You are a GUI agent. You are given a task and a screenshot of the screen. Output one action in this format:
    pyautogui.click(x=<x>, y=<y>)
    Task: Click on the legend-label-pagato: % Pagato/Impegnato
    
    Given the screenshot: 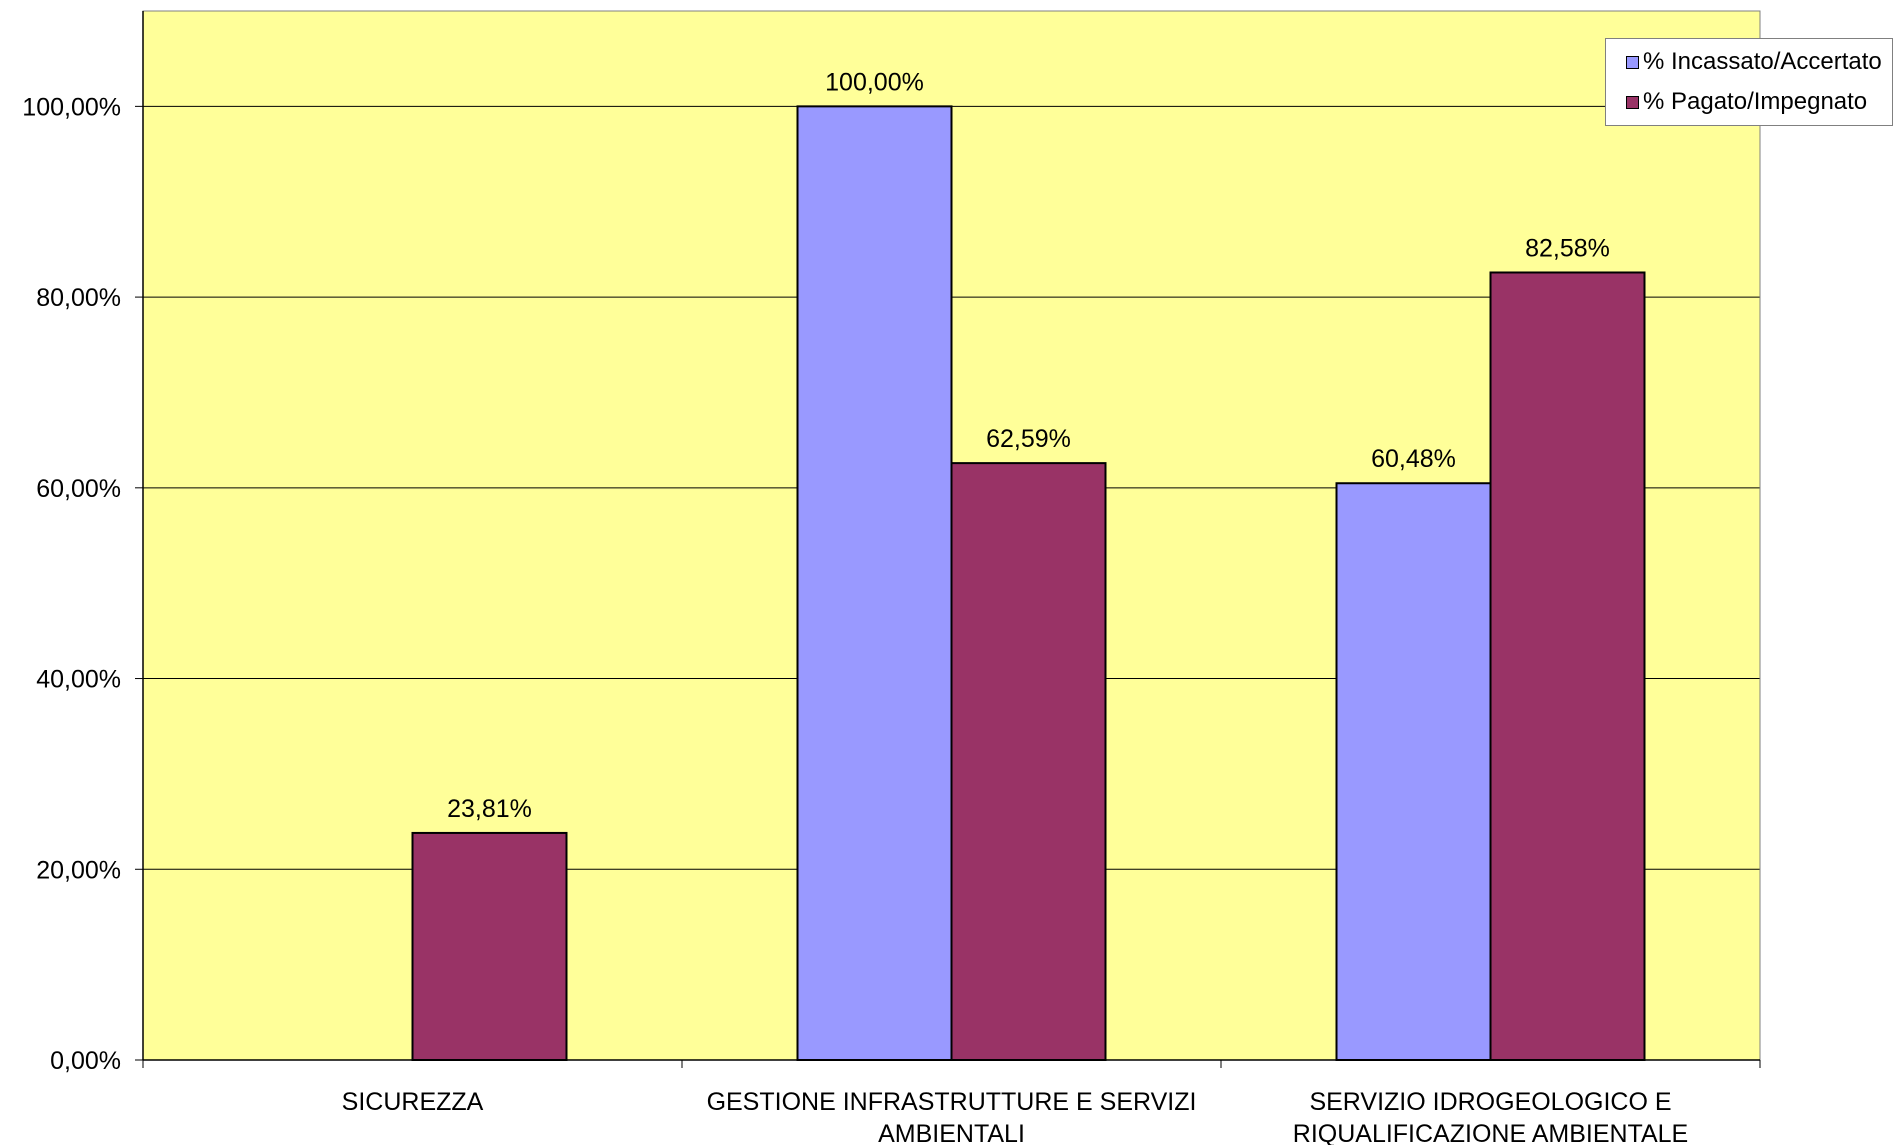 What is the action you would take?
    pyautogui.click(x=1755, y=101)
    